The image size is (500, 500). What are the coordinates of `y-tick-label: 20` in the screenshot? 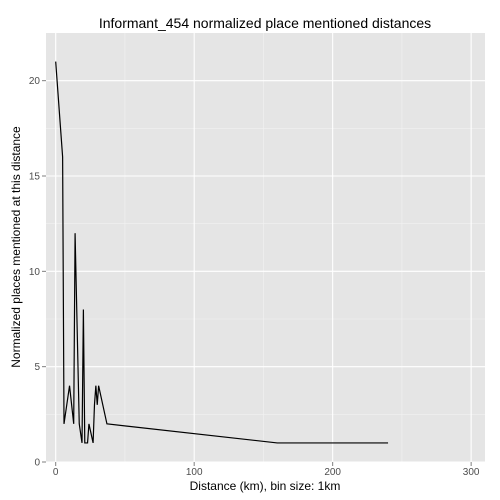 It's located at (35, 81).